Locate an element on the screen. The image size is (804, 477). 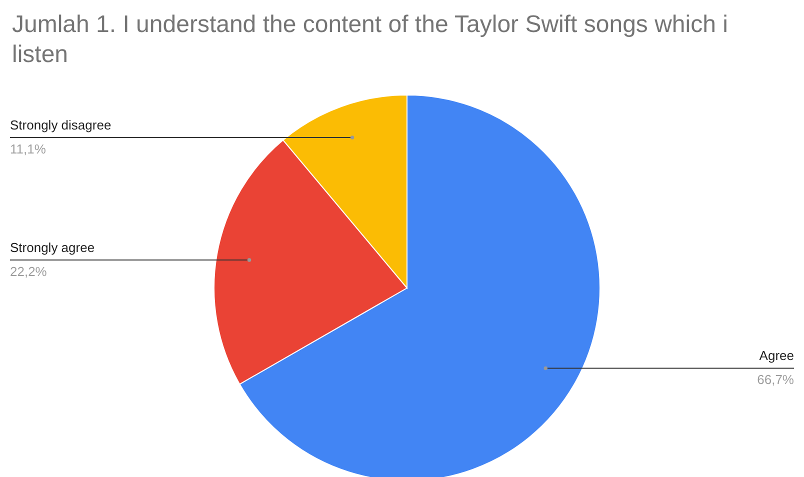
slice-label: Agree is located at coordinates (776, 356).